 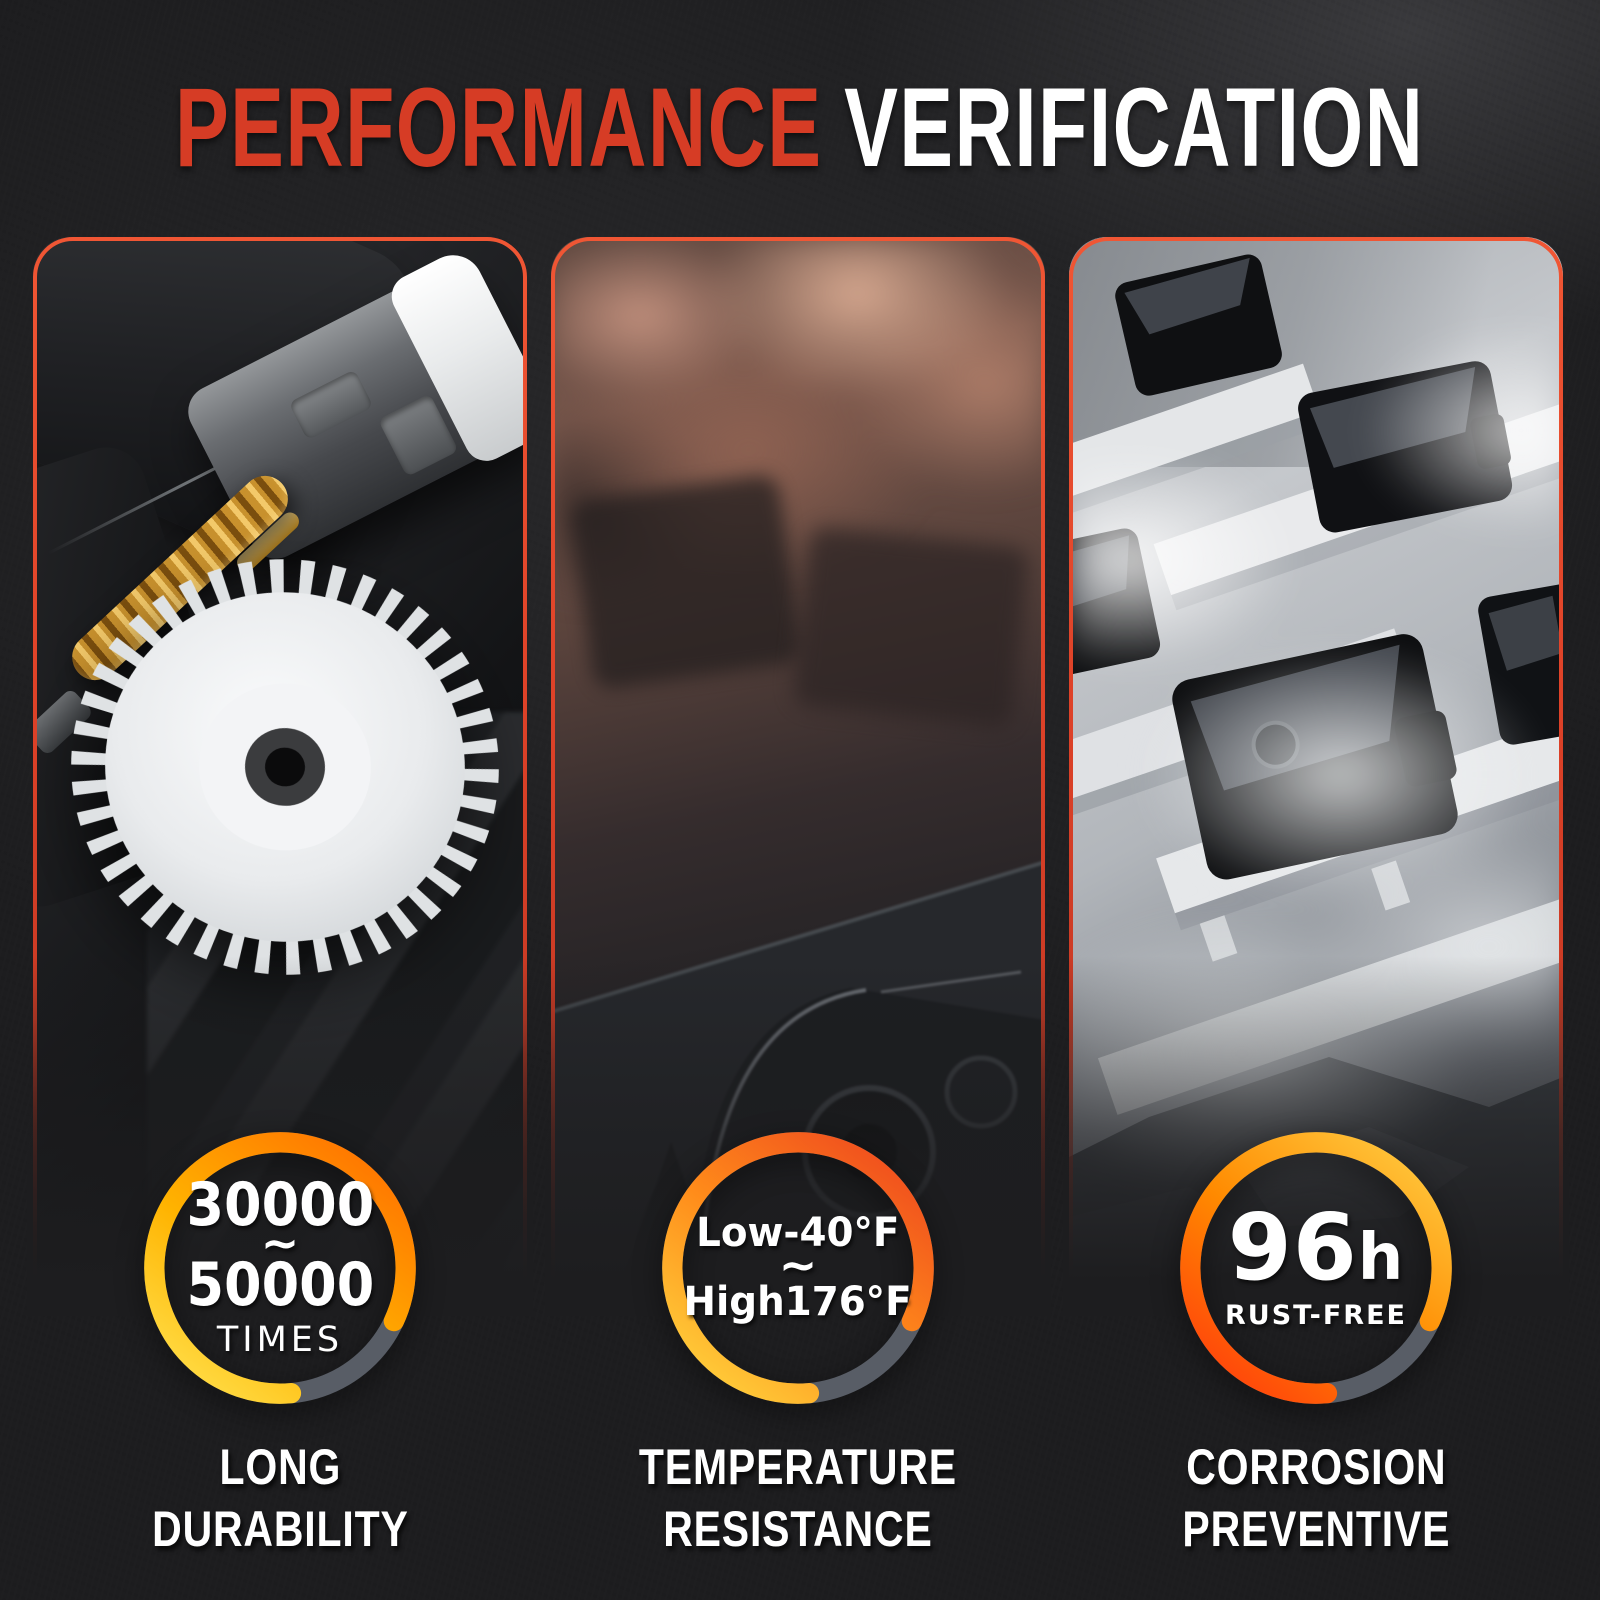 I want to click on durability-caption-text: LONG DURABILITY, so click(x=280, y=1498).